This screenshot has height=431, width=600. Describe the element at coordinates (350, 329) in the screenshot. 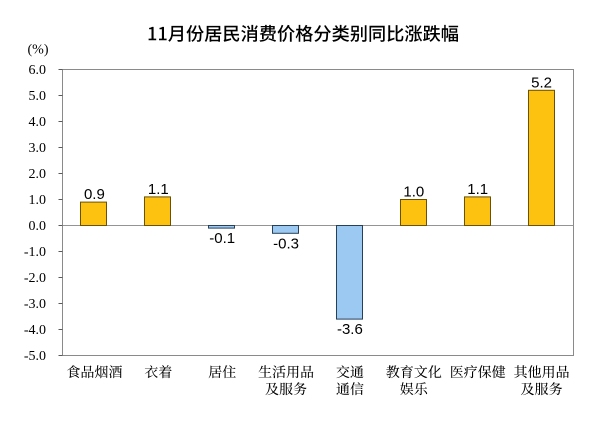

I see `svg-text: -3.6` at that location.